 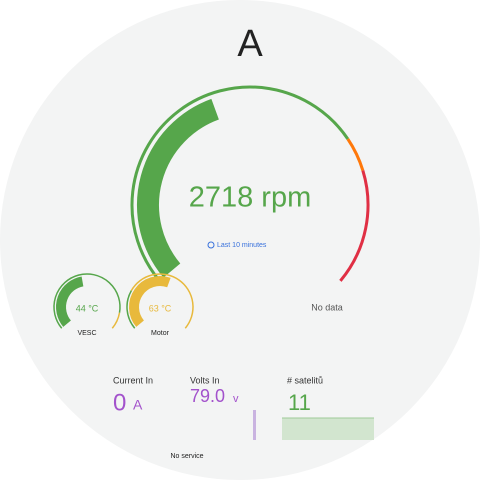 I want to click on stat-label: # satelitů, so click(x=305, y=380).